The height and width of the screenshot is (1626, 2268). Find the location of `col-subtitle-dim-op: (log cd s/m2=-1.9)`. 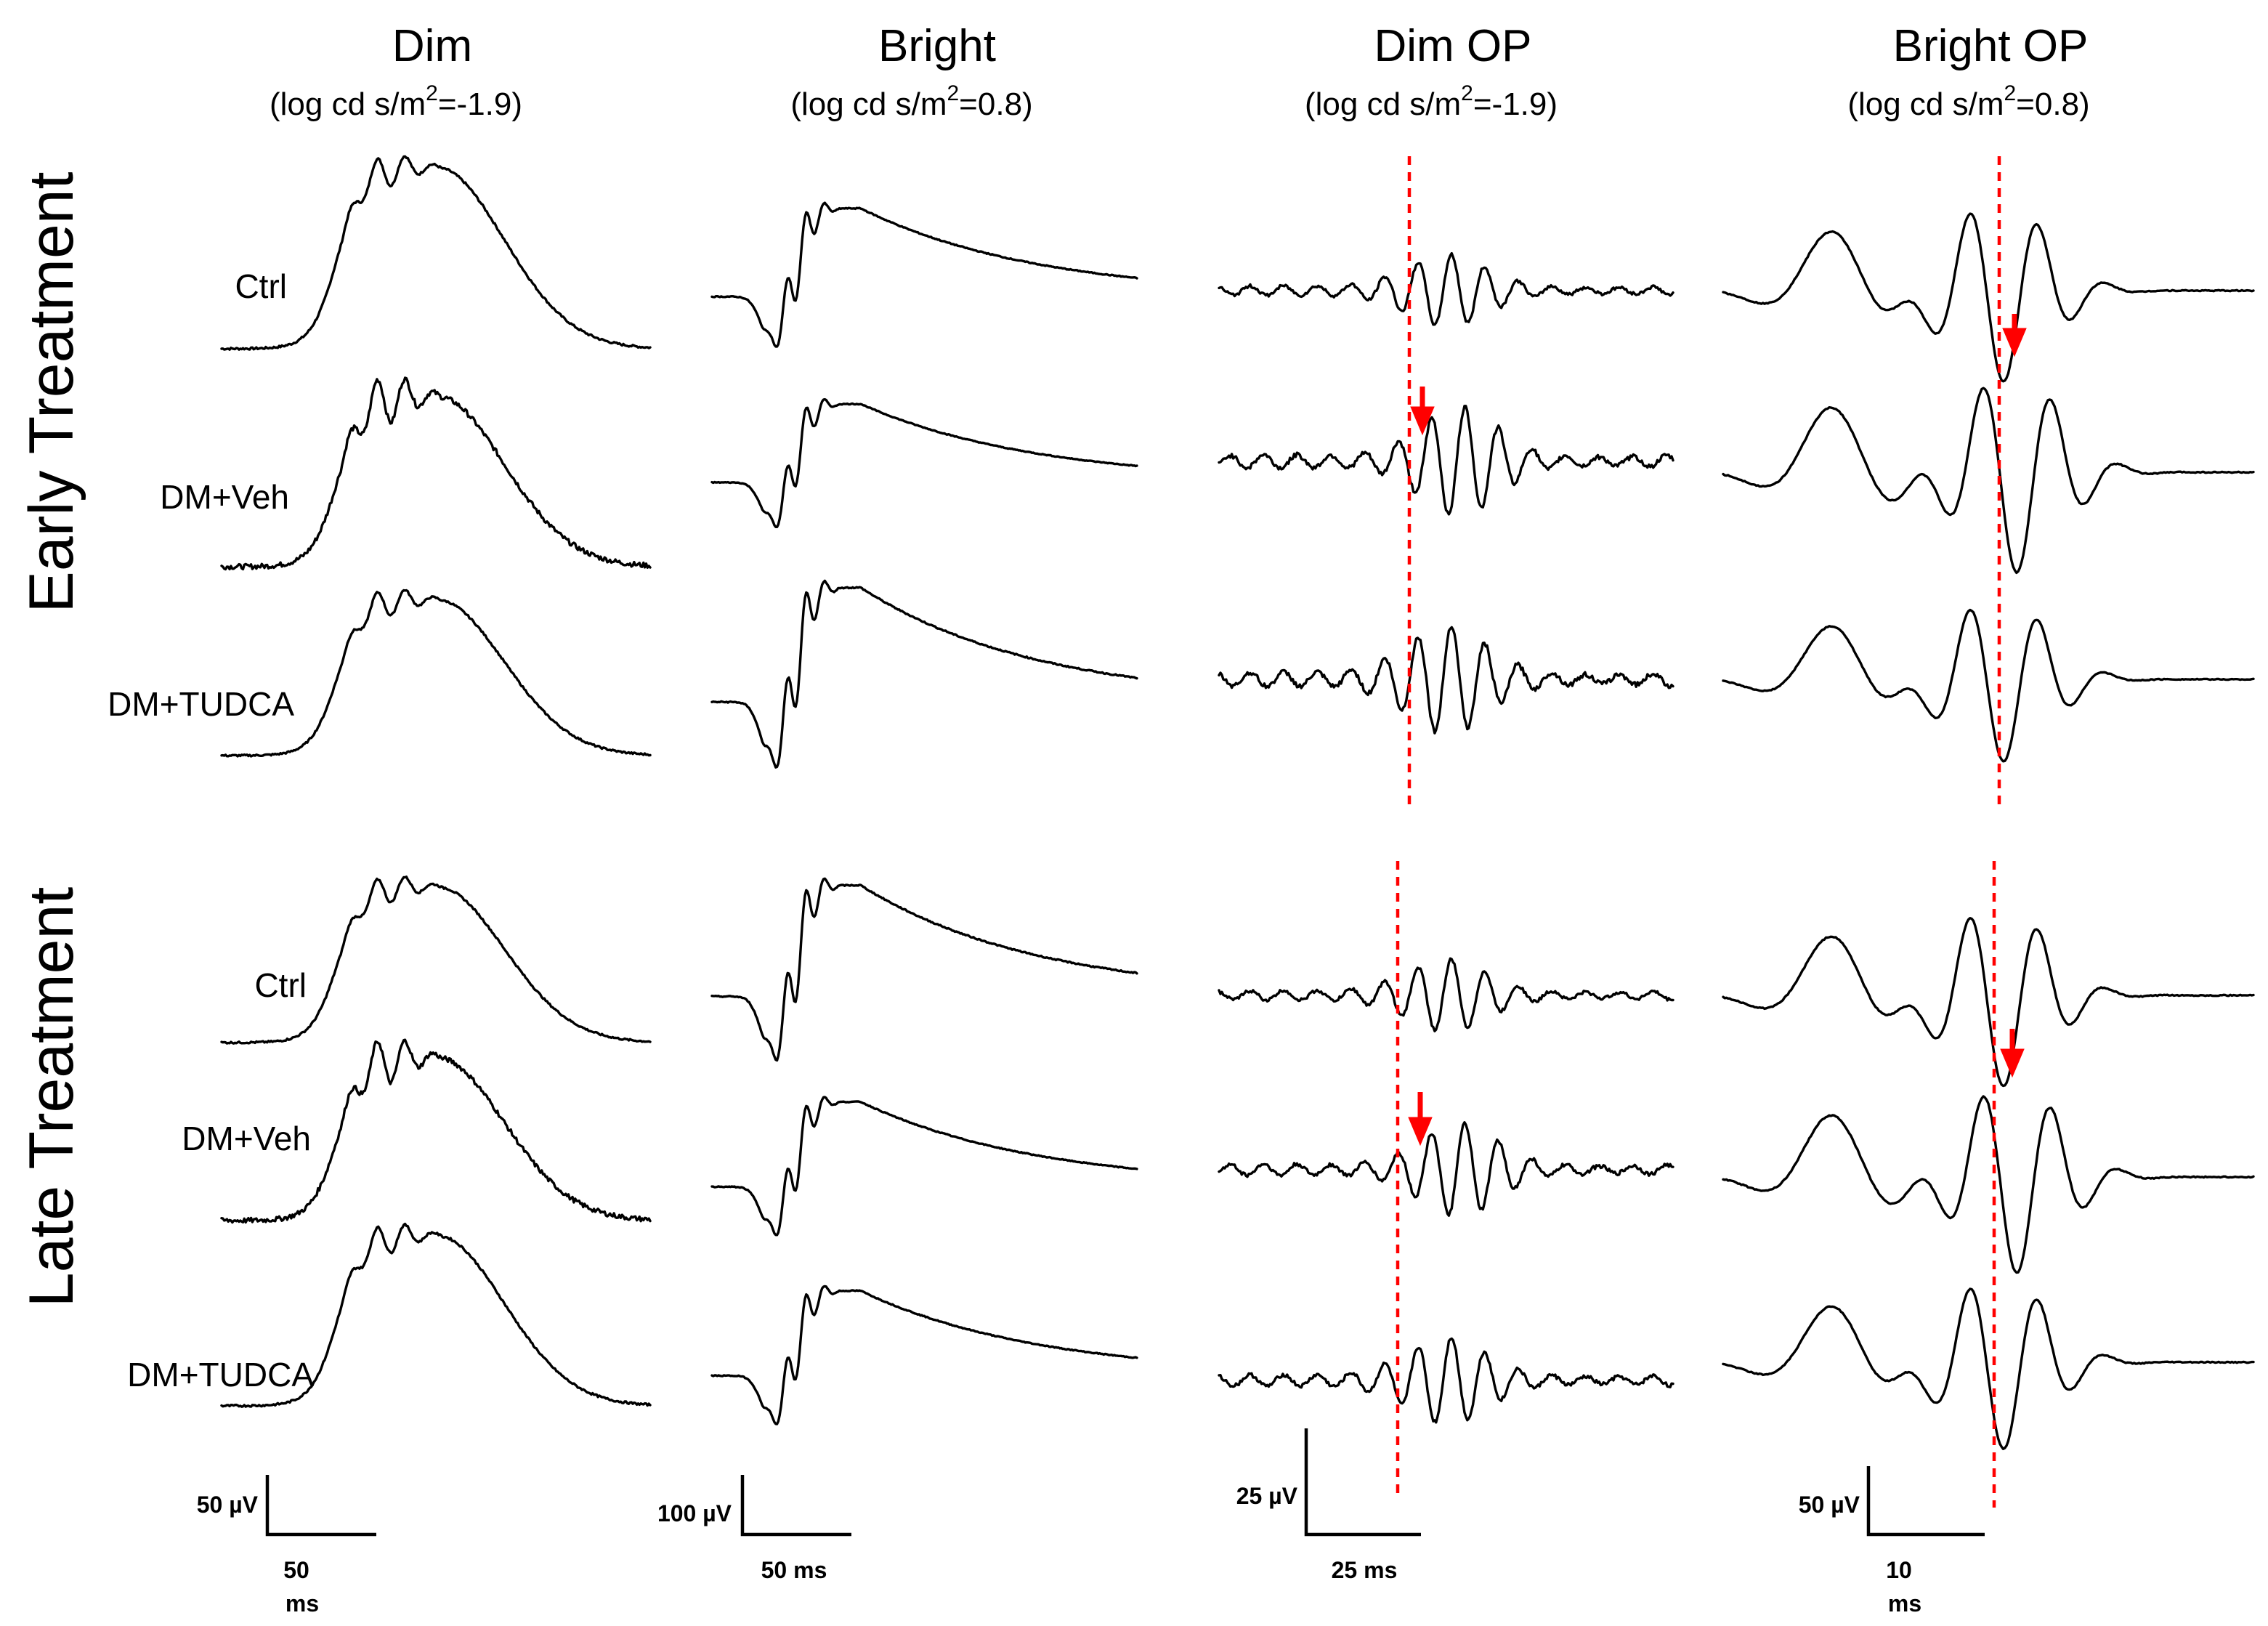

col-subtitle-dim-op: (log cd s/m2=-1.9) is located at coordinates (1431, 102).